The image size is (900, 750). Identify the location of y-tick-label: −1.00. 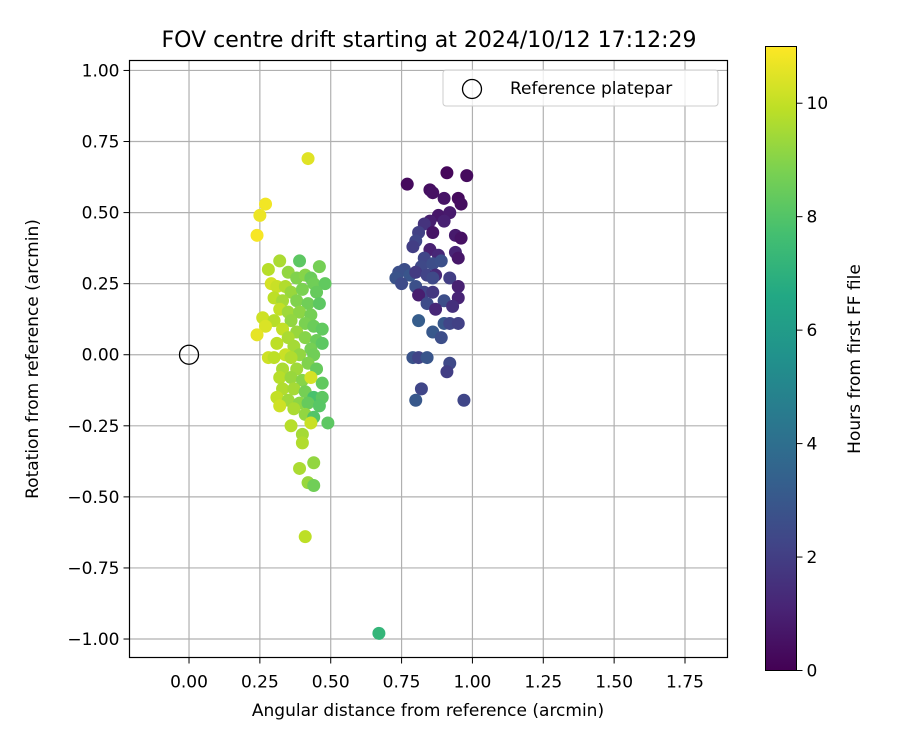
(93, 640).